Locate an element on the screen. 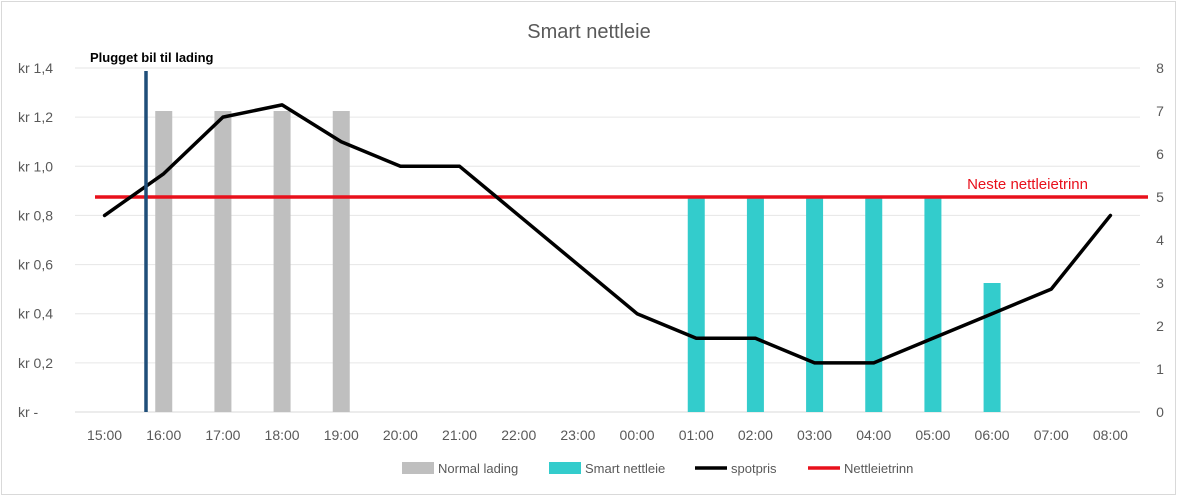  right-tick-label: 4 is located at coordinates (1160, 240).